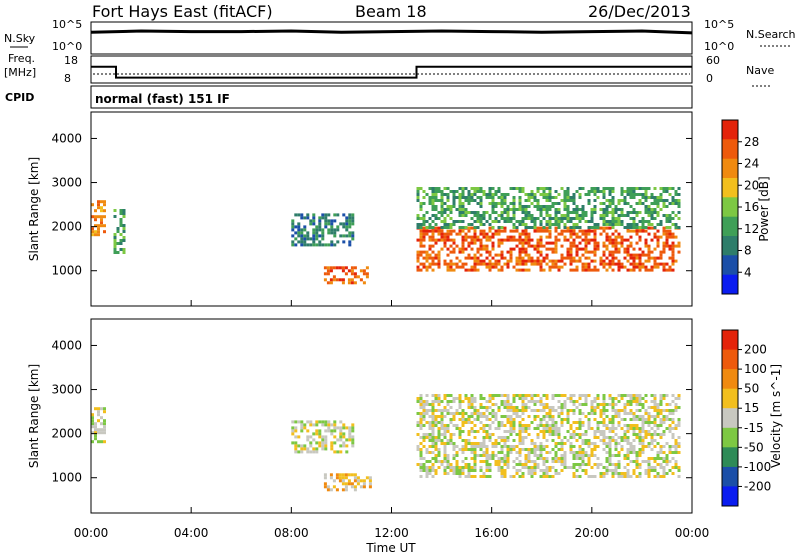 The height and width of the screenshot is (554, 800). What do you see at coordinates (34, 209) in the screenshot?
I see `power-ylabel: Slant Range [km]` at bounding box center [34, 209].